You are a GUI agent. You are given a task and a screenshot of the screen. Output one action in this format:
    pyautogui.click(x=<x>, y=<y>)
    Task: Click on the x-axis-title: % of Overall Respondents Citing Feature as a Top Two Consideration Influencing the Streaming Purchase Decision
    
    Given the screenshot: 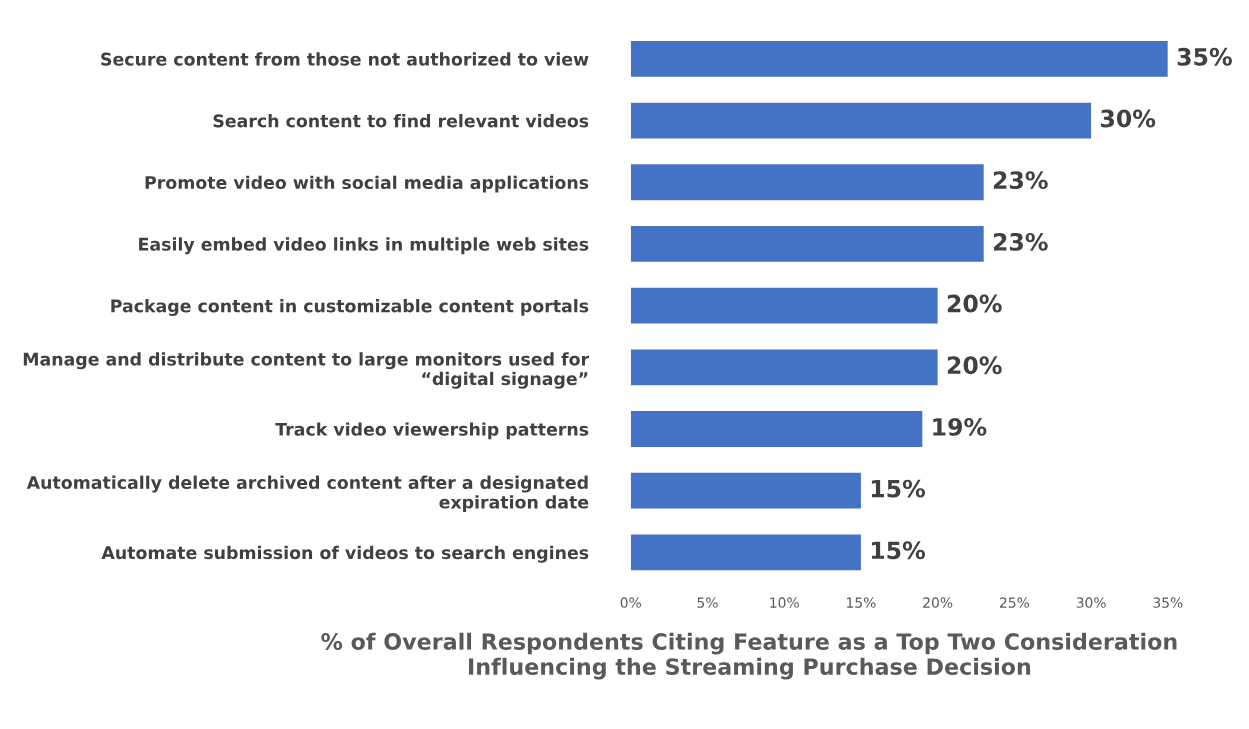 What is the action you would take?
    pyautogui.click(x=749, y=656)
    